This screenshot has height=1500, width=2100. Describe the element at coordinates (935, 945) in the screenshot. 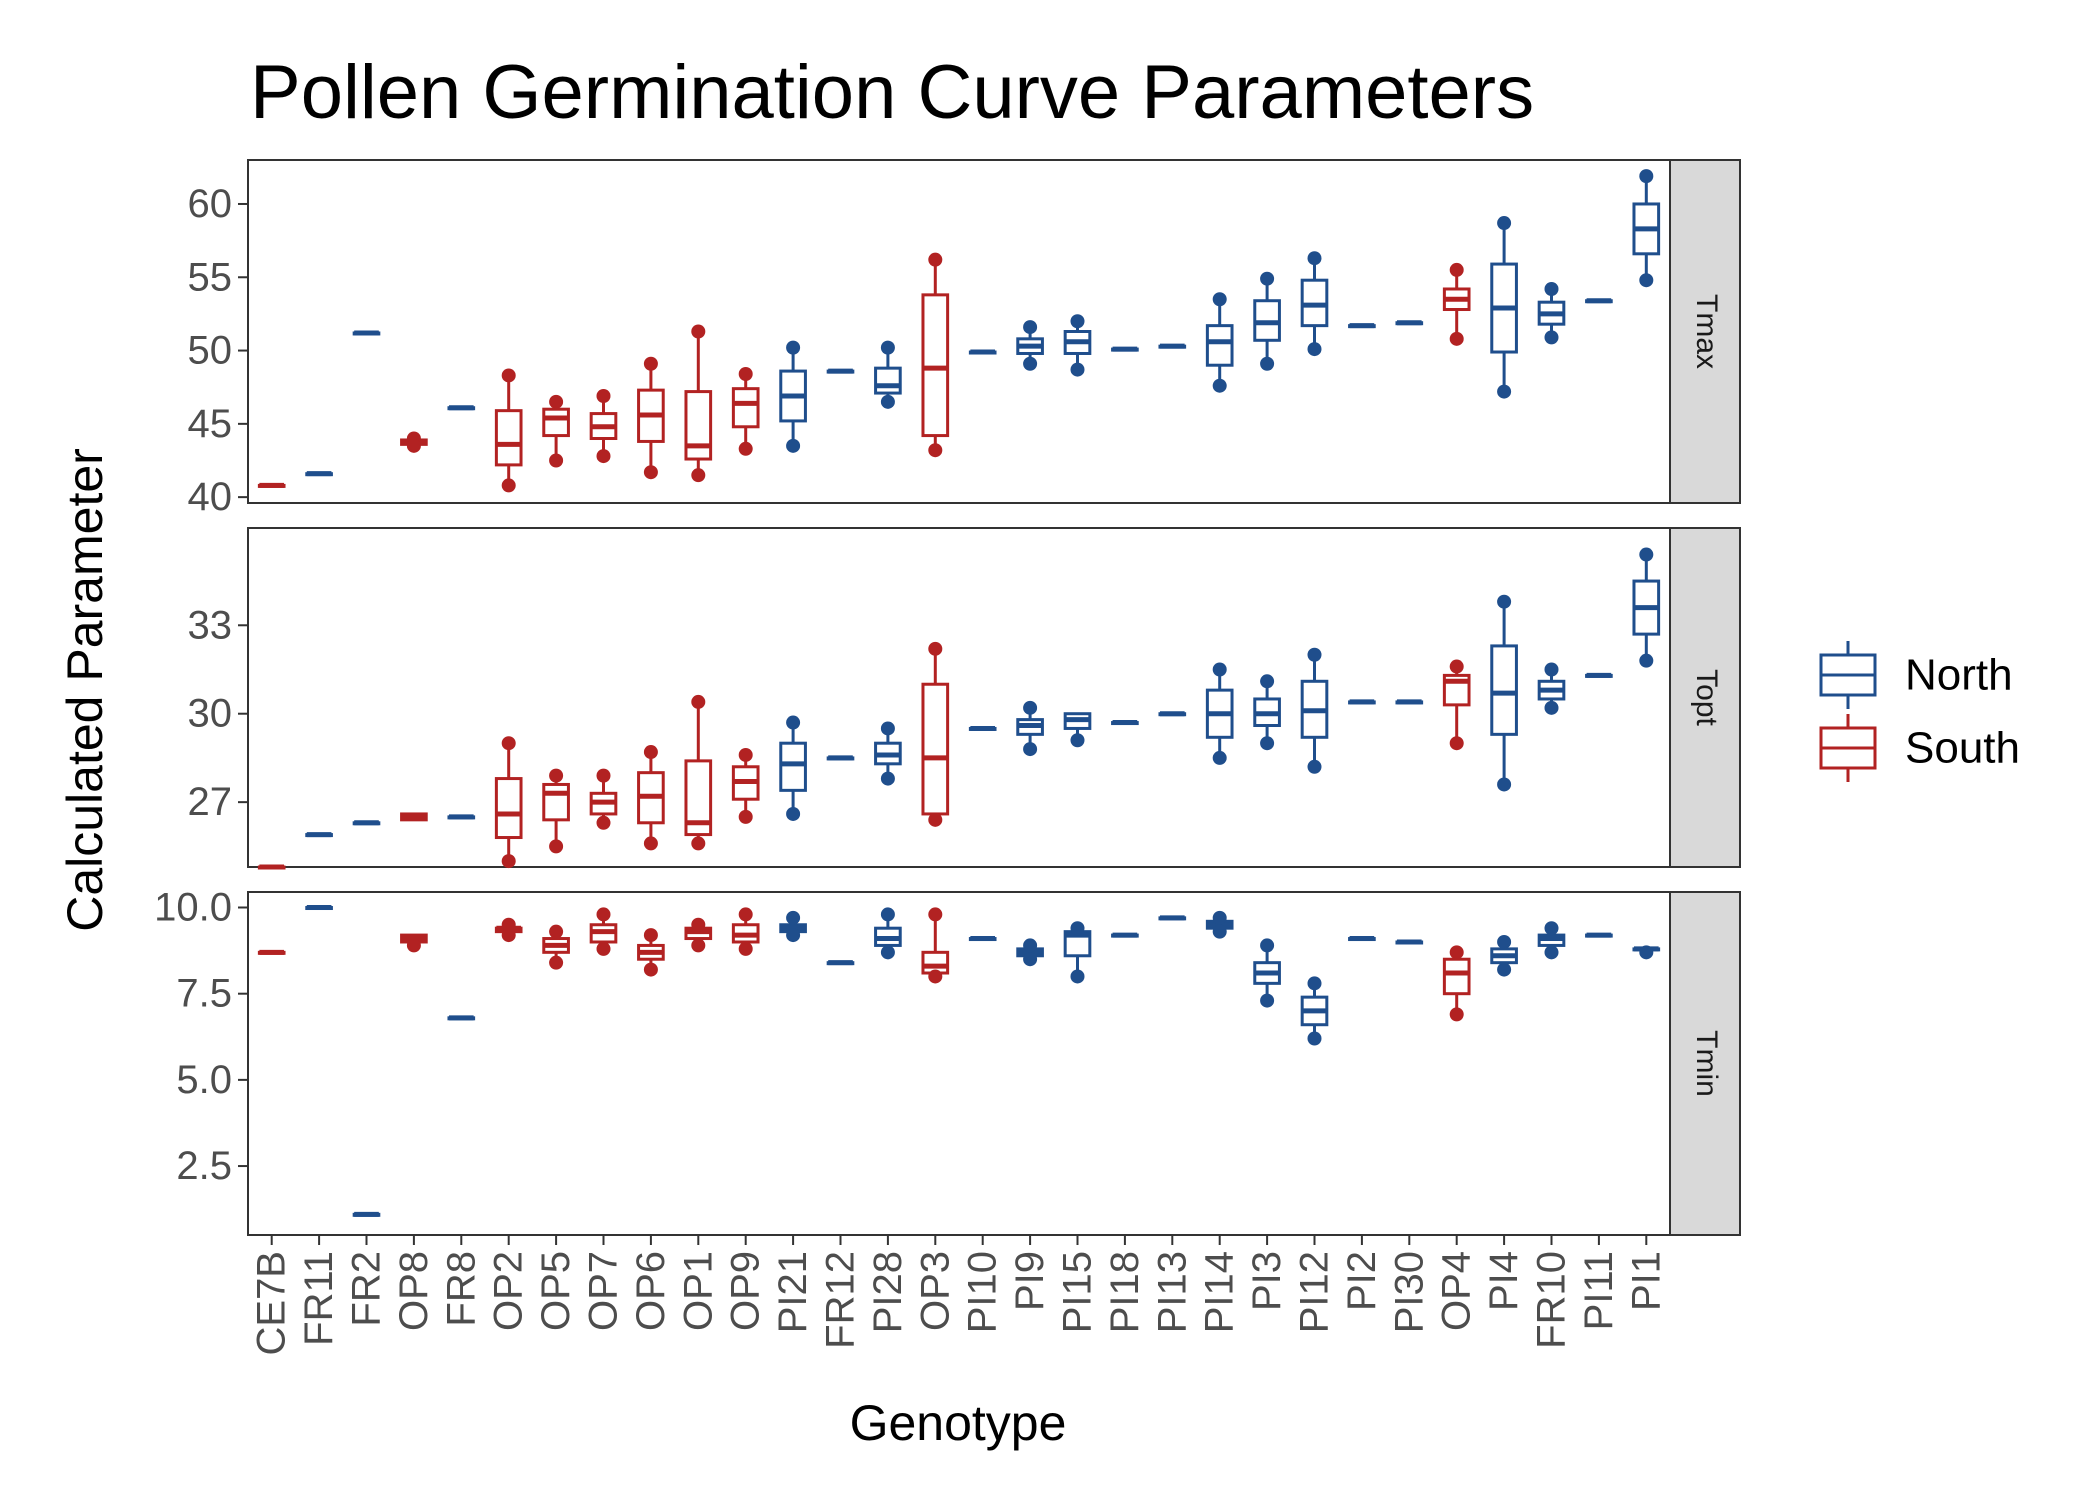

I see `box-op3` at that location.